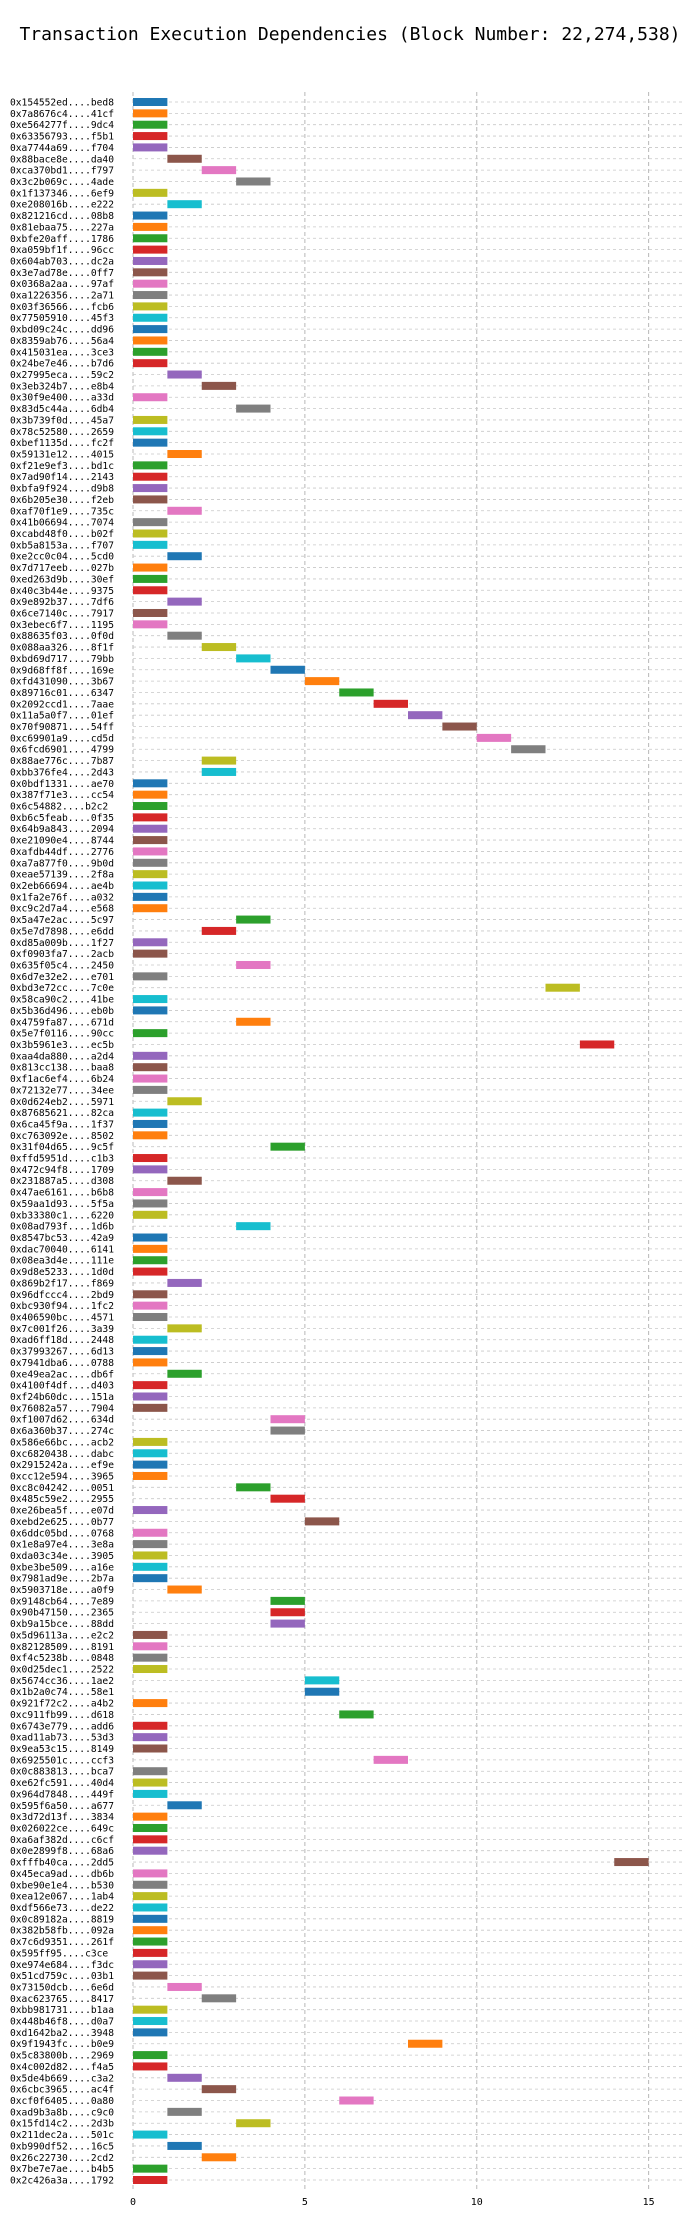  Describe the element at coordinates (62, 1147) in the screenshot. I see `y-tick-label: 0x31f04d65....9c5f` at that location.